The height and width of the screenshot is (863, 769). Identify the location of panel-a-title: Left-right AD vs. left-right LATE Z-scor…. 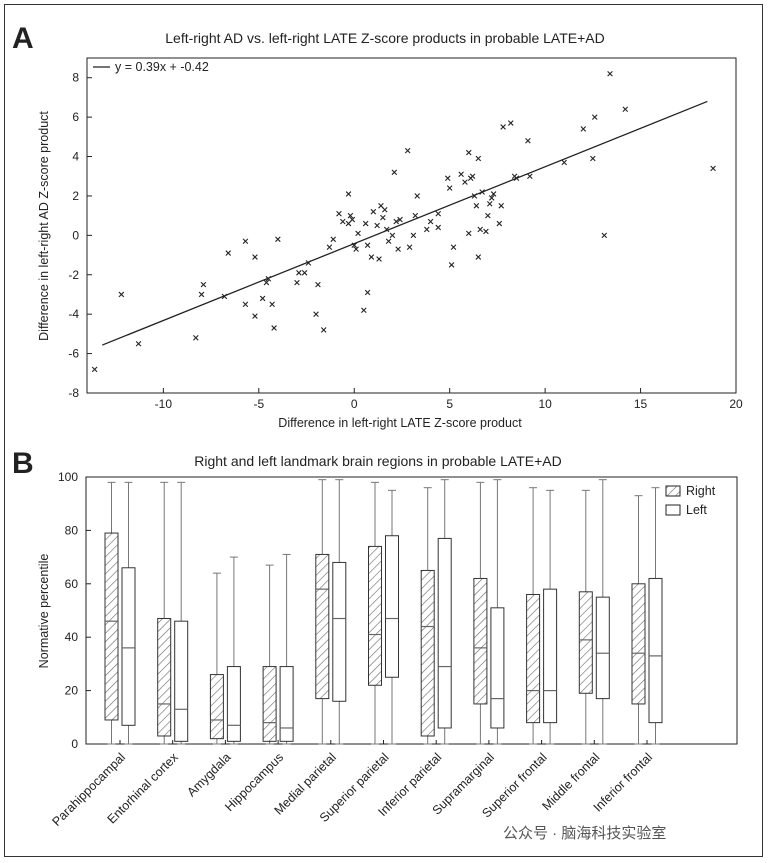
(385, 38).